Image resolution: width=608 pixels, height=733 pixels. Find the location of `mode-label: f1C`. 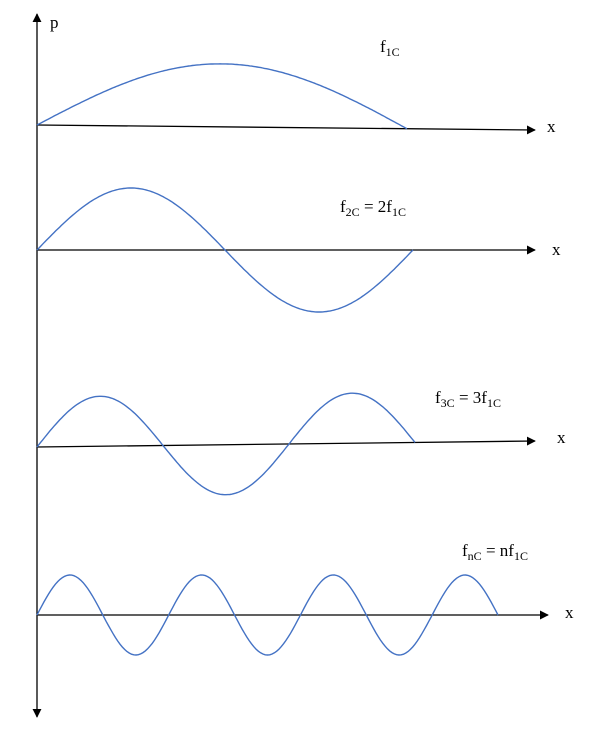

mode-label: f1C is located at coordinates (390, 48).